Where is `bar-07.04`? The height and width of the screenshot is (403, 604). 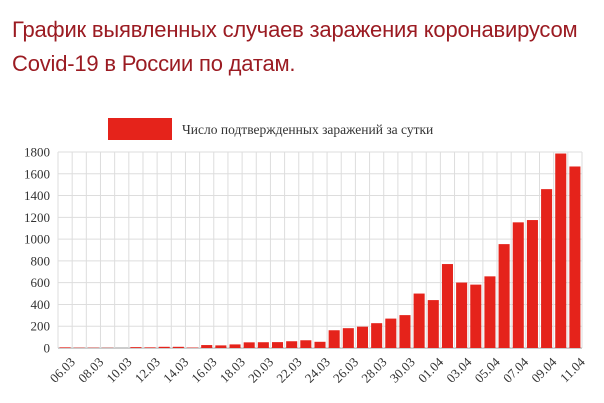 bar-07.04 is located at coordinates (518, 285).